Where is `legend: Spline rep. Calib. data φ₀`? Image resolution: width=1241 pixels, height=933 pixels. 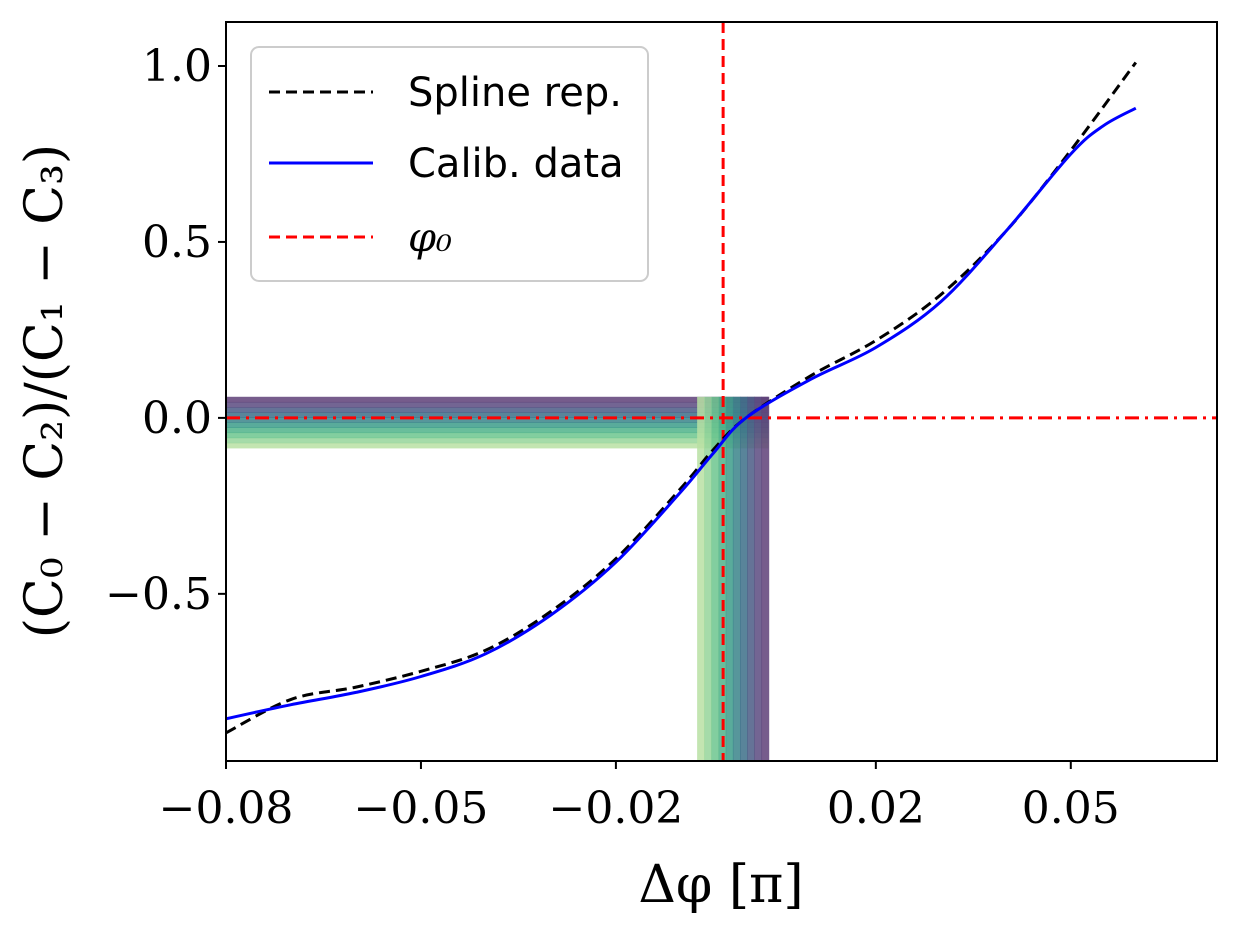 legend: Spline rep. Calib. data φ₀ is located at coordinates (449, 164).